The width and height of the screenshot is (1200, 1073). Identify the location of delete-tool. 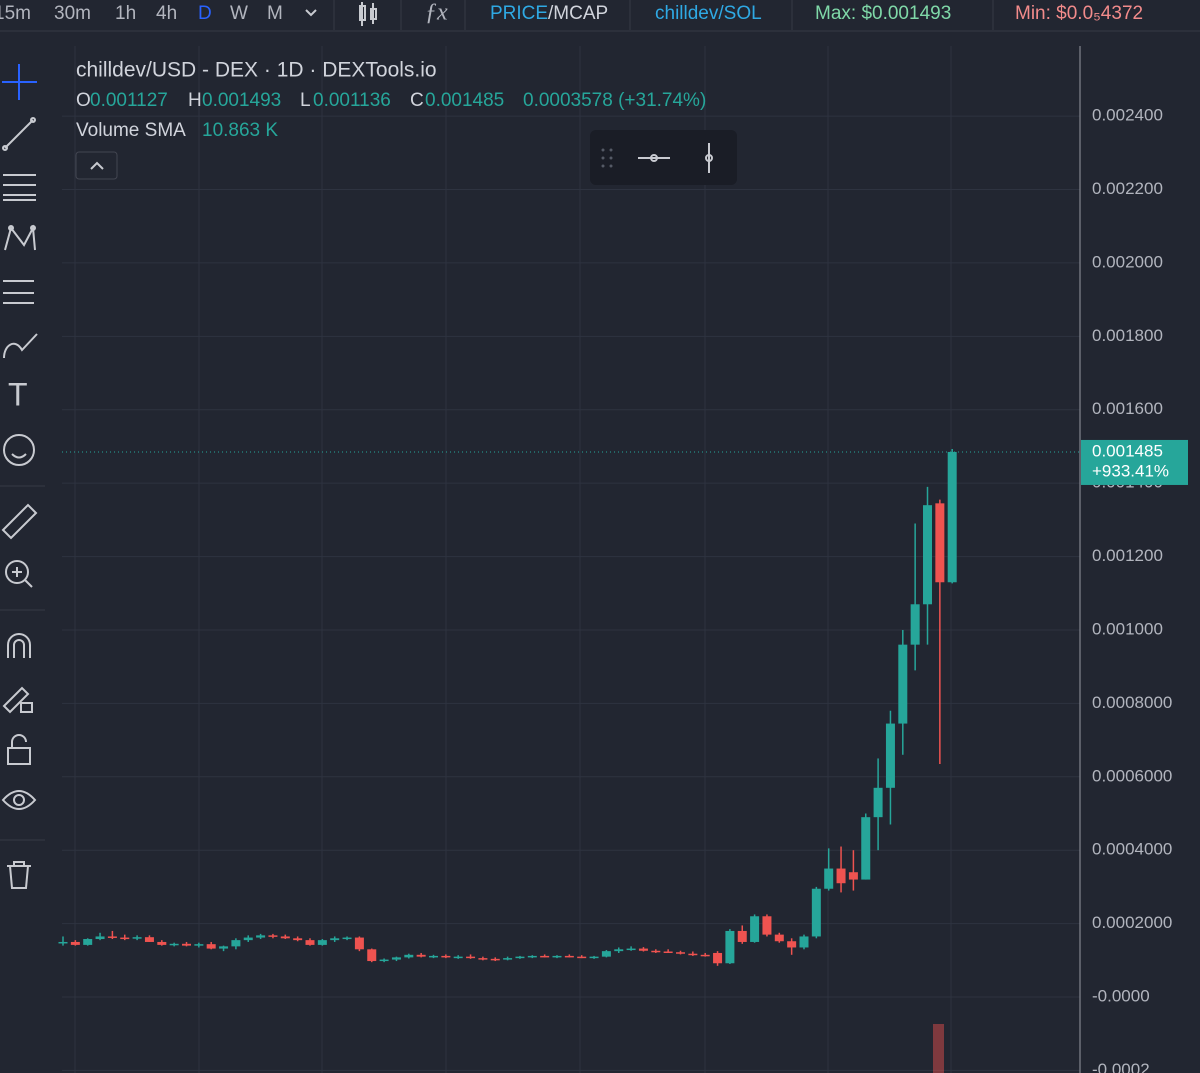
(19, 875).